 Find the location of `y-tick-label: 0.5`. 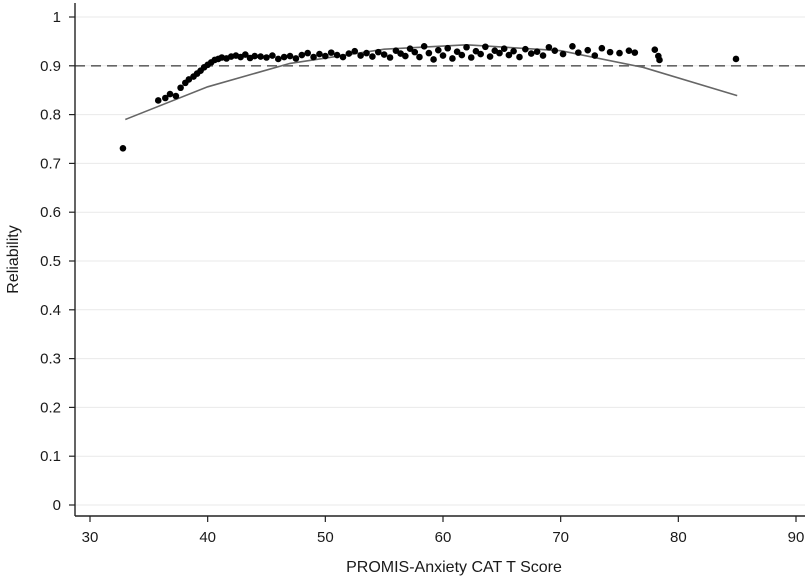

y-tick-label: 0.5 is located at coordinates (50, 261).